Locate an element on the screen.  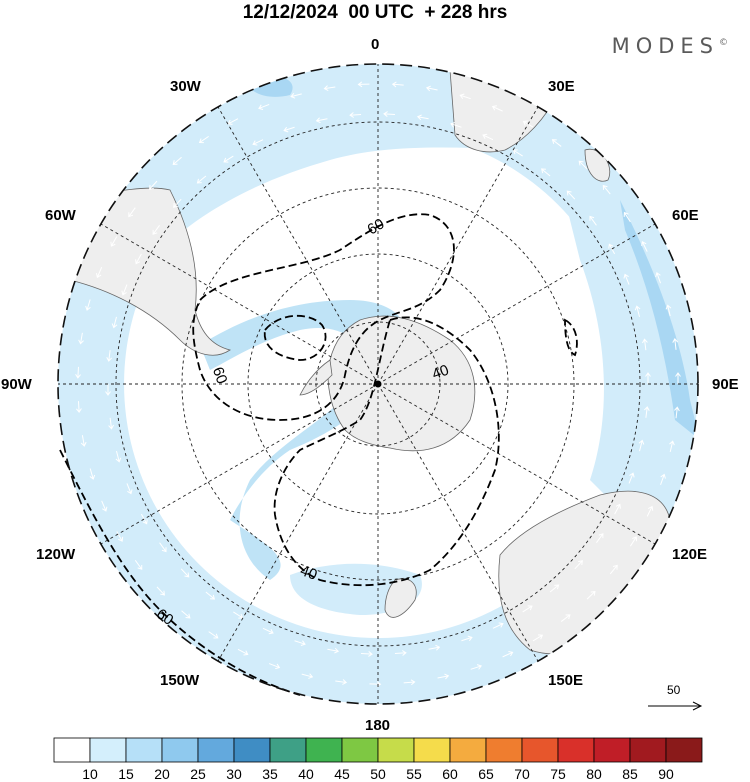
lon-label-60w: 60W is located at coordinates (60, 215).